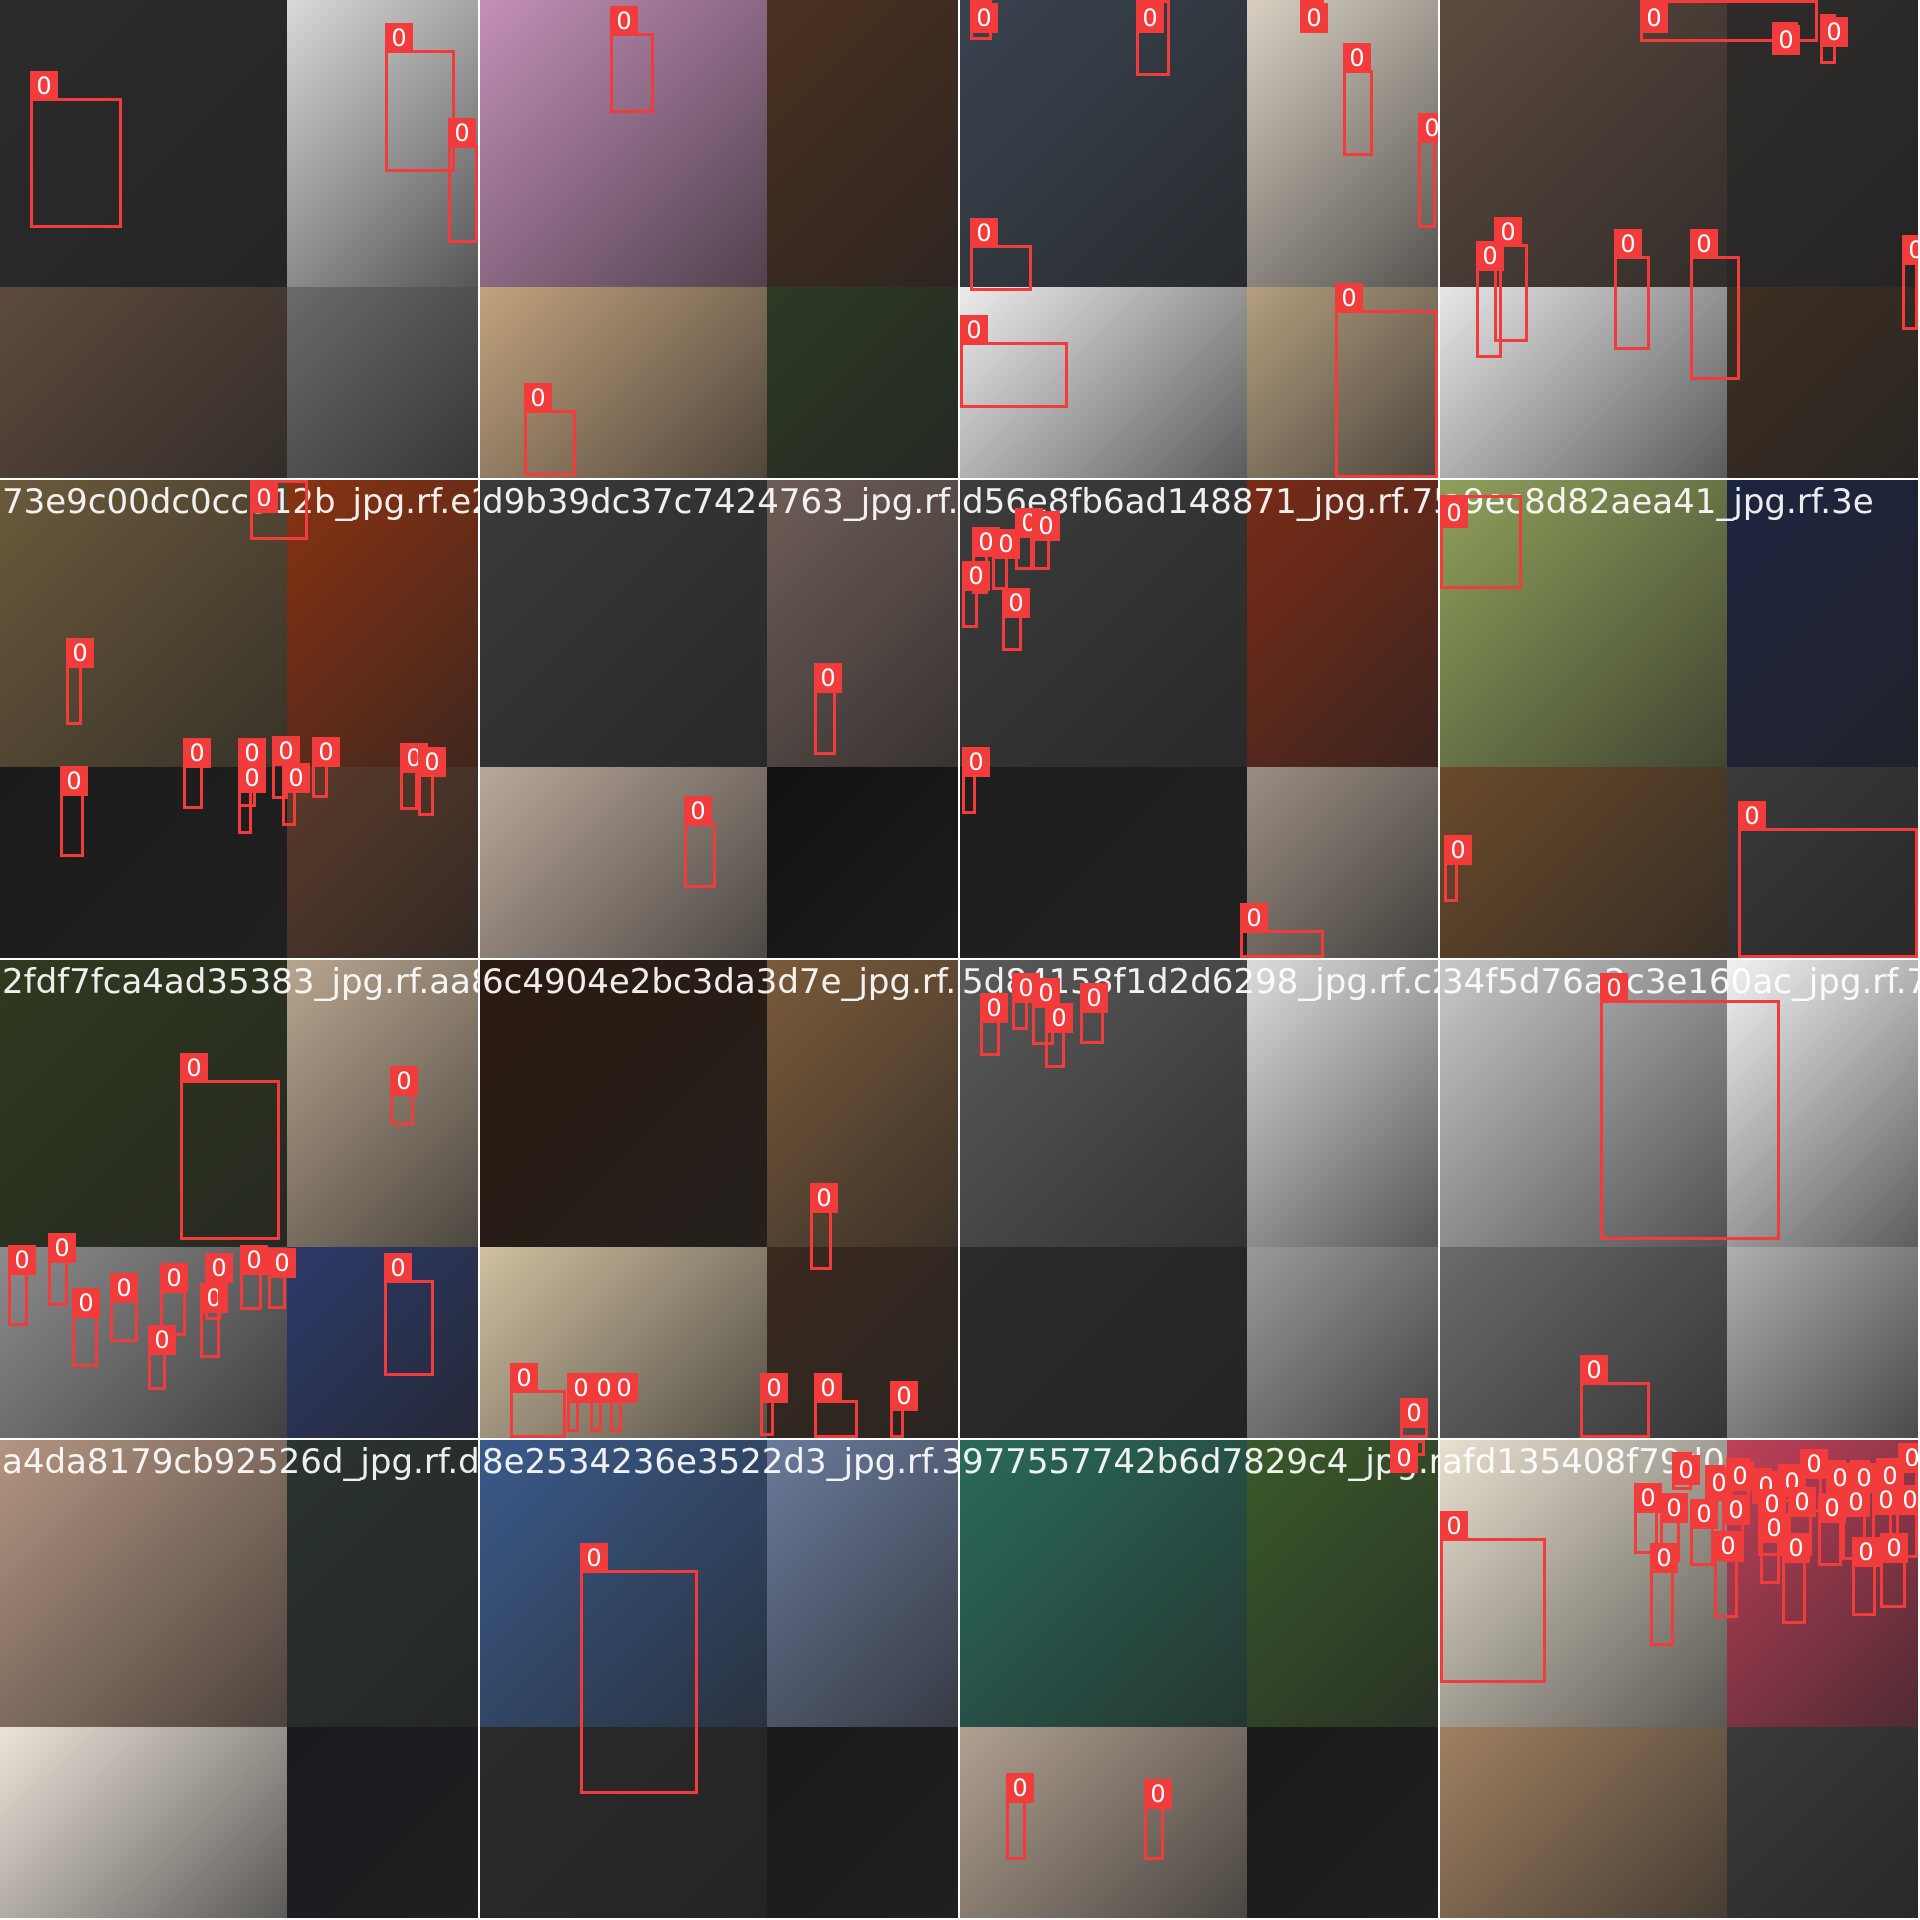 Image resolution: width=1920 pixels, height=1920 pixels. Describe the element at coordinates (239, 239) in the screenshot. I see `mosaic-tile: 0 0 0` at that location.